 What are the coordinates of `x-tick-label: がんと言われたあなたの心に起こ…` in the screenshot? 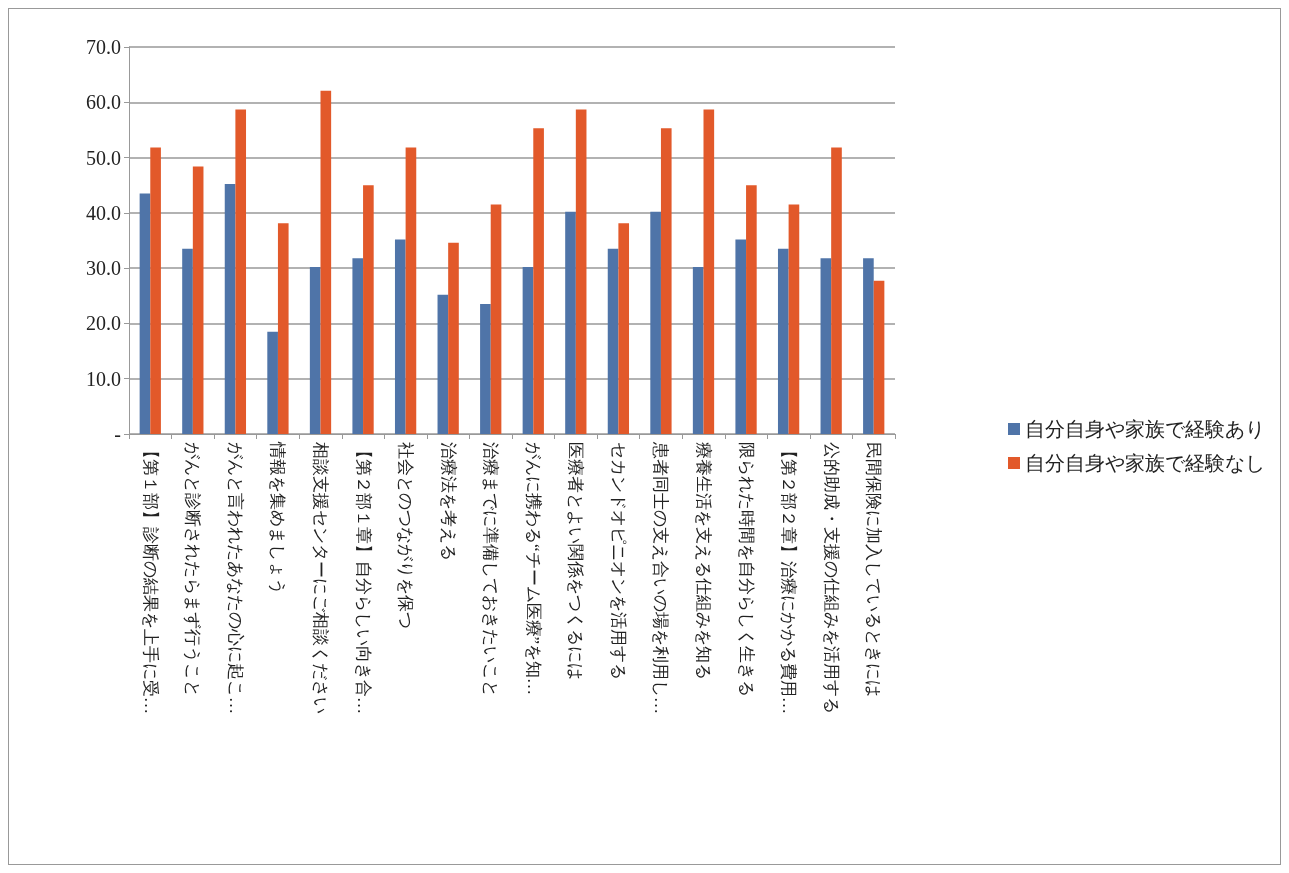 It's located at (235, 578).